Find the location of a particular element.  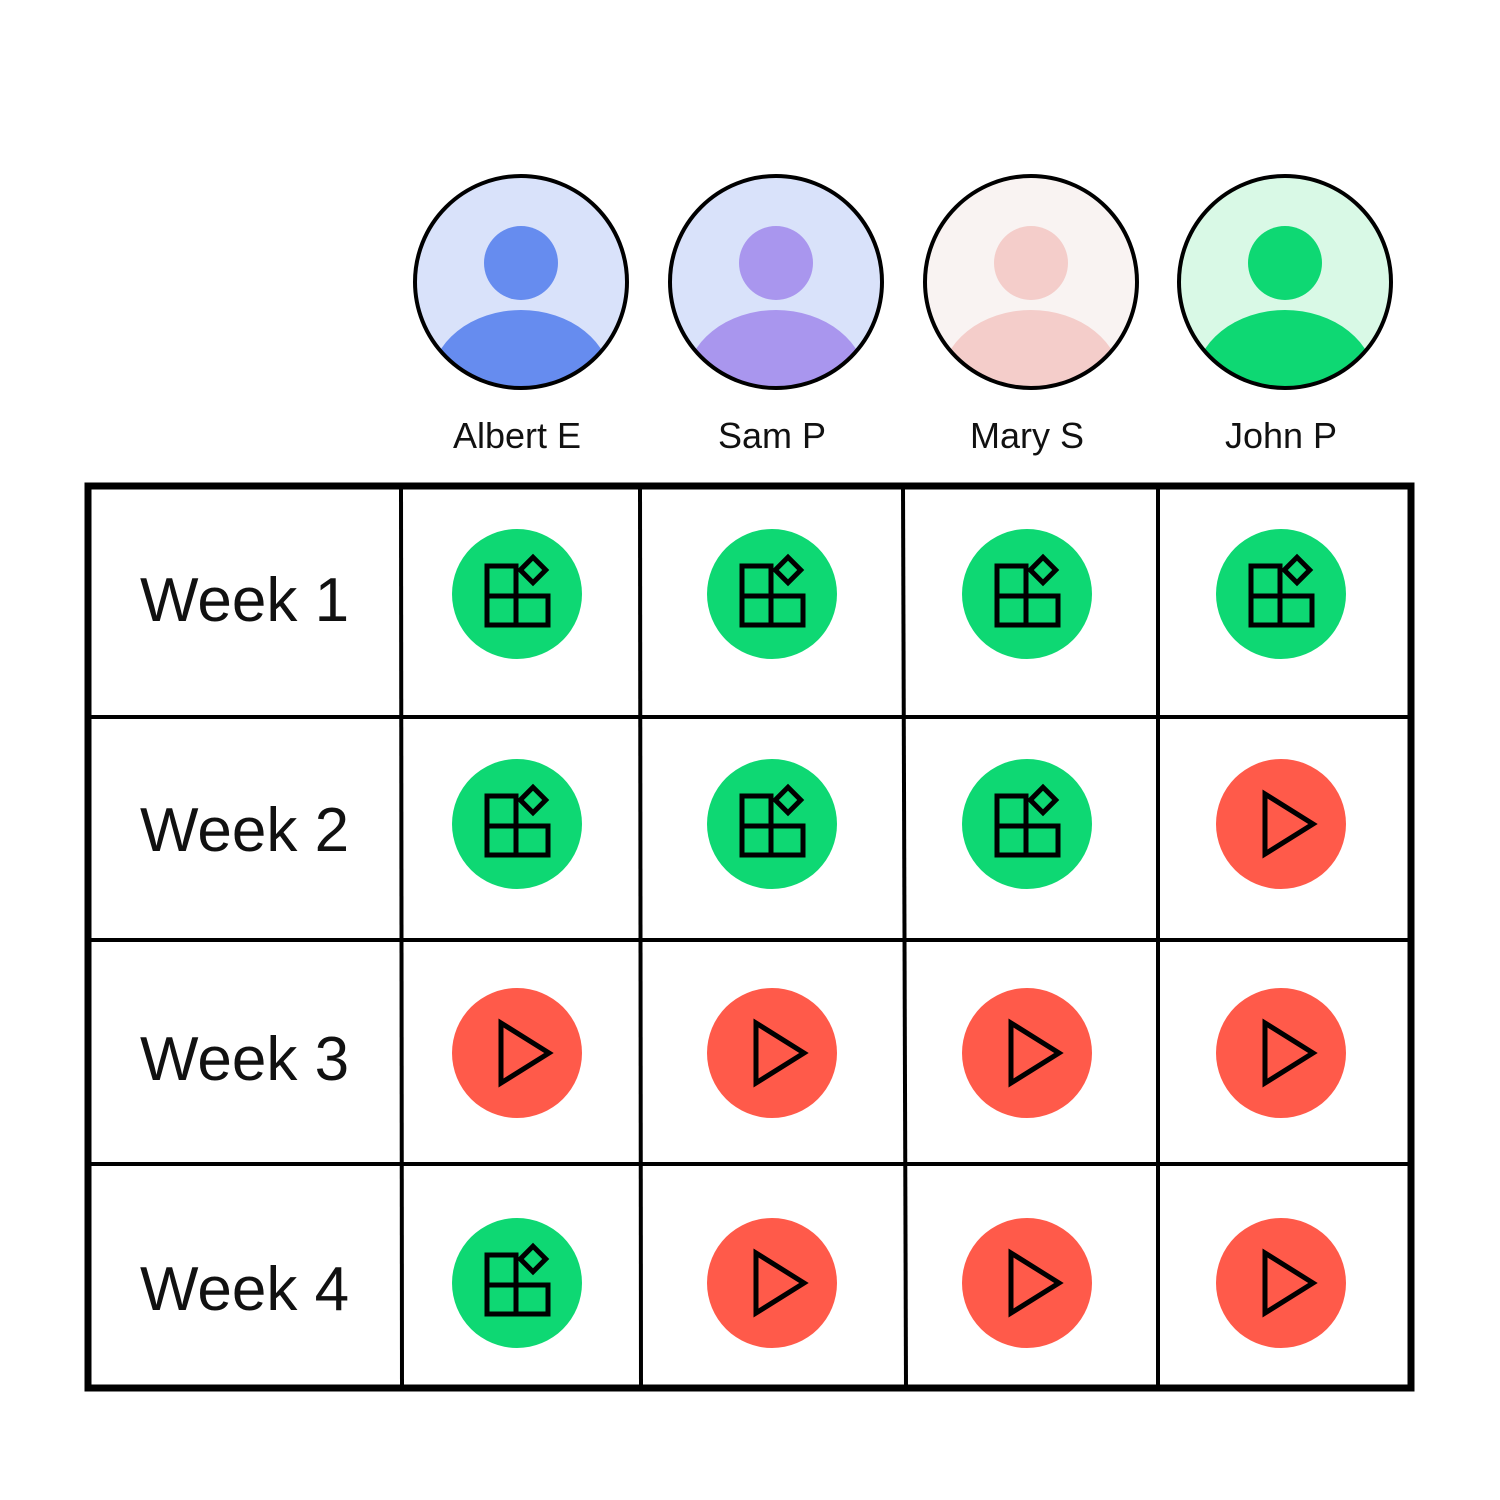

week-label: Week 3 is located at coordinates (244, 1059).